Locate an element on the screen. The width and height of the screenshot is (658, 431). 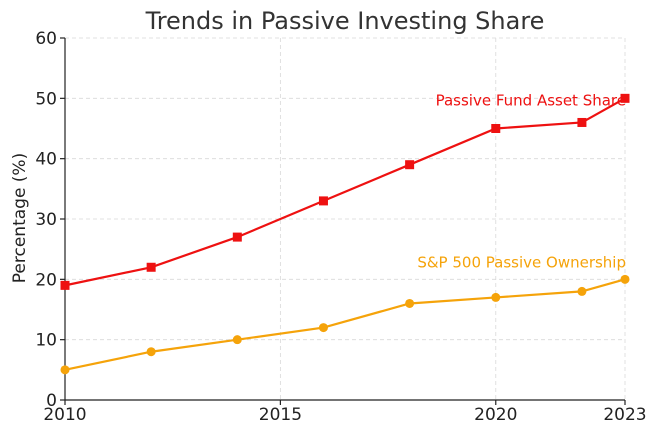
x-tick-label: 2010 is located at coordinates (64, 415).